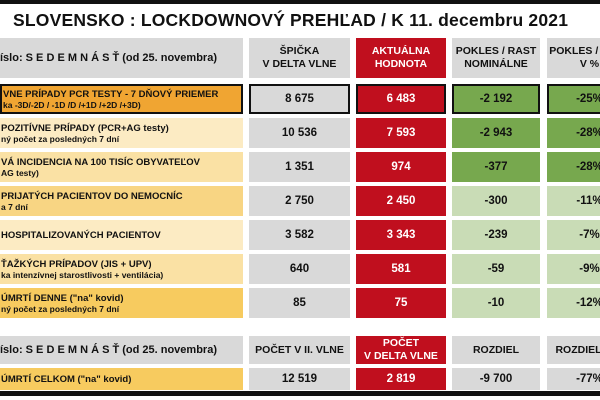  What do you see at coordinates (111, 94) in the screenshot?
I see `row-label-line1: VNE PRÍPADY PCR TESTY - 7 DŇOVÝ PRIEMER` at bounding box center [111, 94].